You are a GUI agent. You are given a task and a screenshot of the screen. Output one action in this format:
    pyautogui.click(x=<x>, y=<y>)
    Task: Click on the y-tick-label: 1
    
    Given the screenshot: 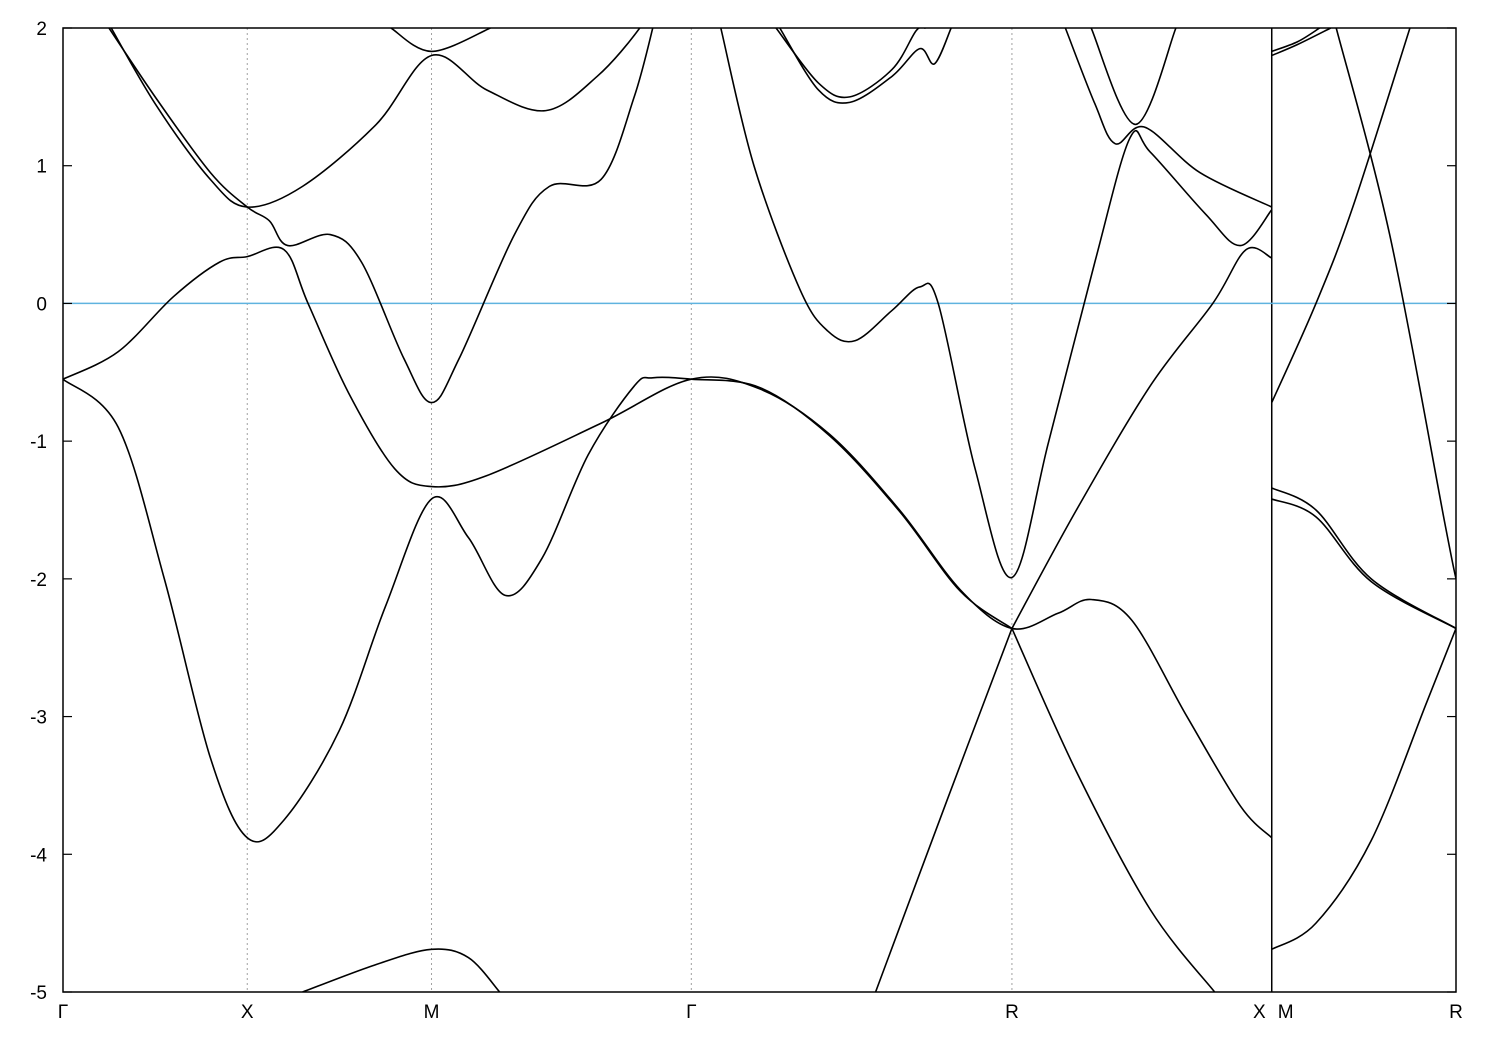 What is the action you would take?
    pyautogui.click(x=41, y=167)
    